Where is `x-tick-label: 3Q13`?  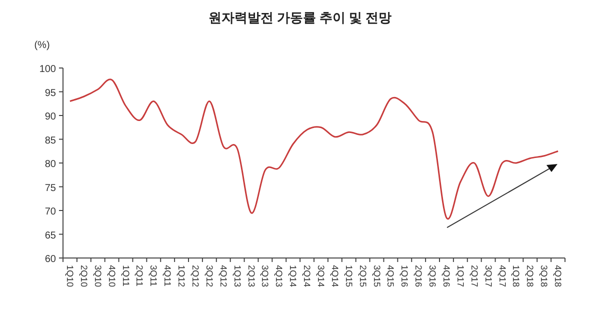
x-tick-label: 3Q13 is located at coordinates (265, 276).